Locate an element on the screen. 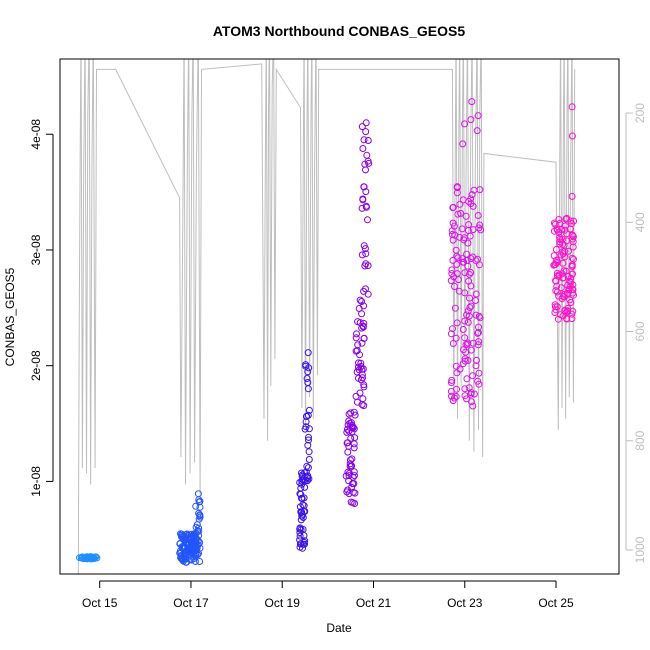 This screenshot has width=650, height=650. x-tick-label: Oct 19 is located at coordinates (283, 603).